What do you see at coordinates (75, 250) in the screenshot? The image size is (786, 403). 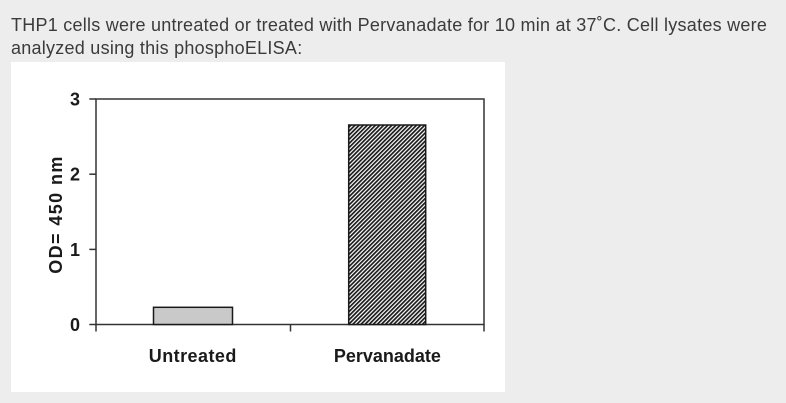 I see `svg-text: 1` at bounding box center [75, 250].